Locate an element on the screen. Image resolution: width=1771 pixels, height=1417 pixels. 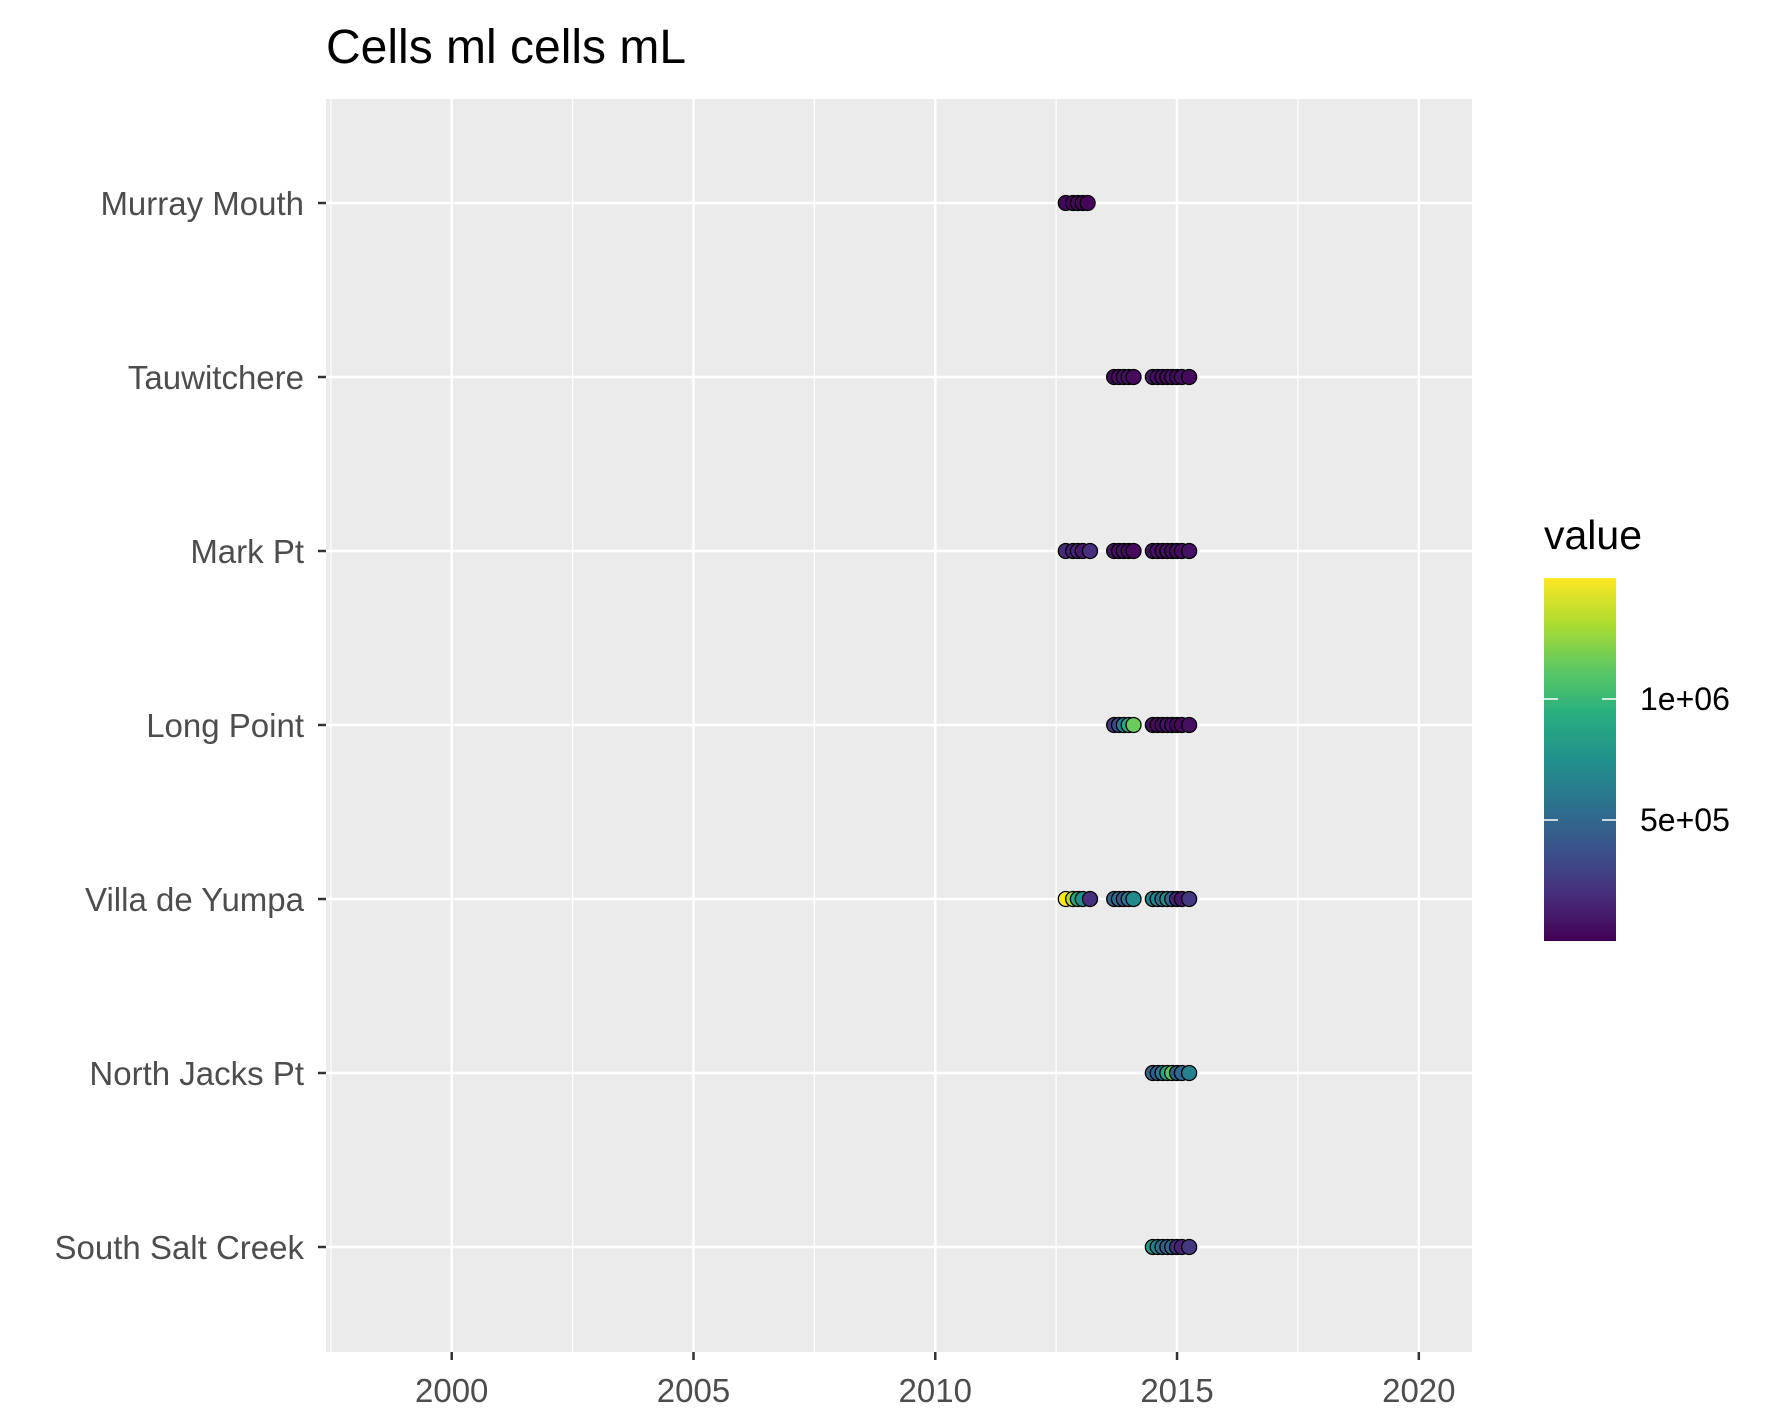
legend-tick-label: 5e+05 is located at coordinates (1685, 820).